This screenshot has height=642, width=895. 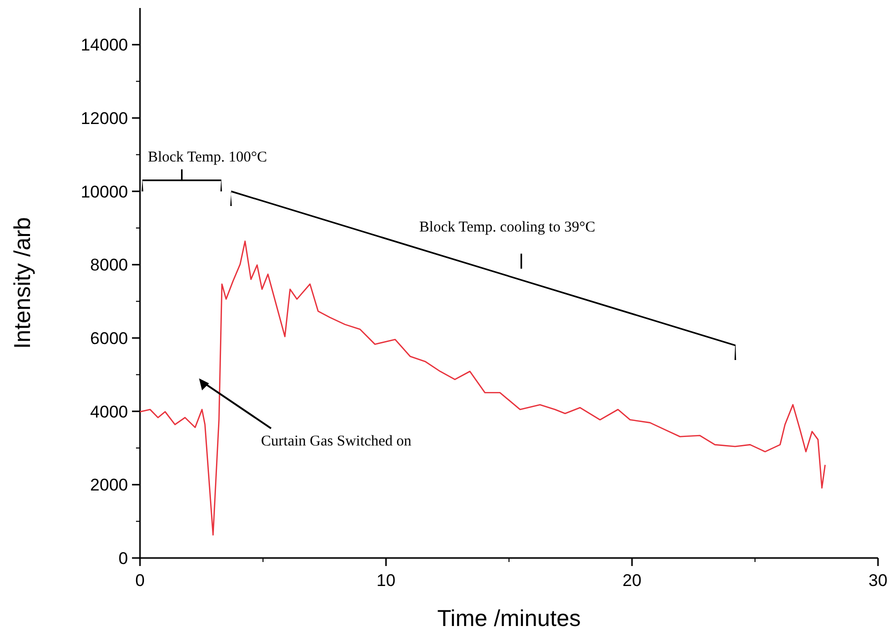 I want to click on y-tick-label: 0, so click(x=123, y=558).